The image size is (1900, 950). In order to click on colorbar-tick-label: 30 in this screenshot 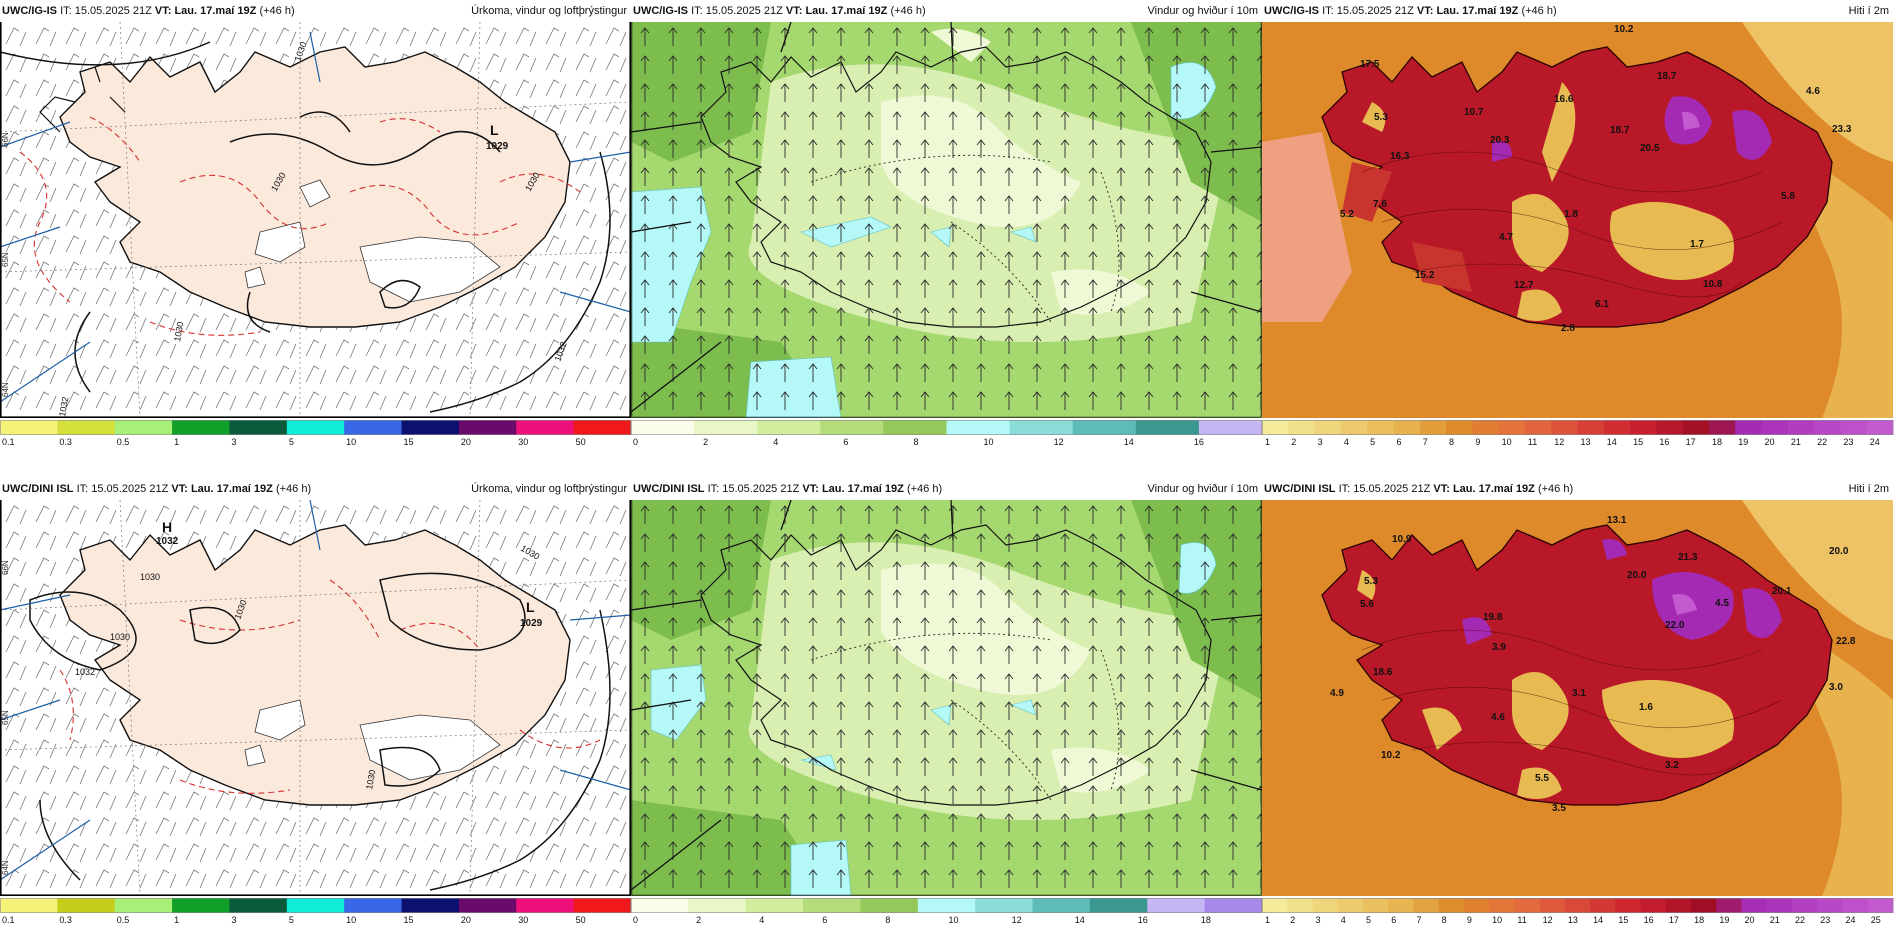, I will do `click(523, 442)`.